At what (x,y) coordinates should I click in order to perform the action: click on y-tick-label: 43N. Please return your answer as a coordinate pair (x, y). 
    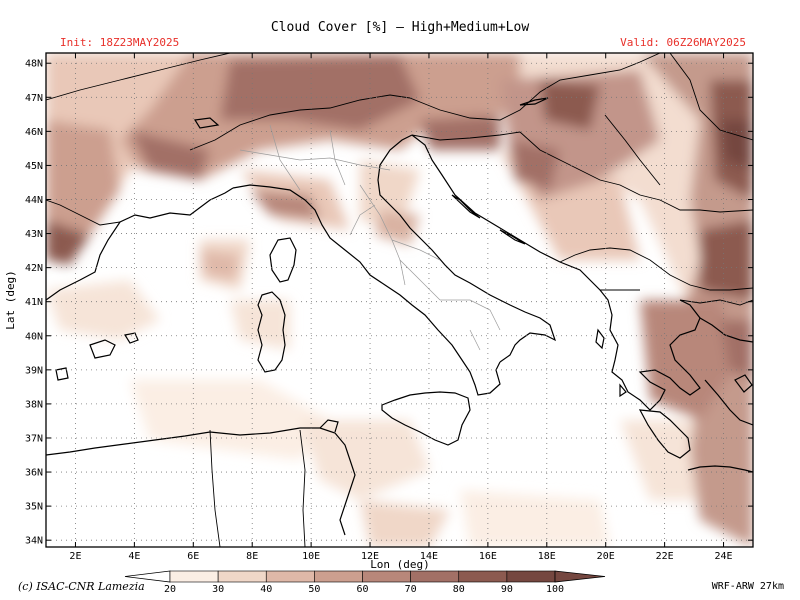
    Looking at the image, I should click on (34, 234).